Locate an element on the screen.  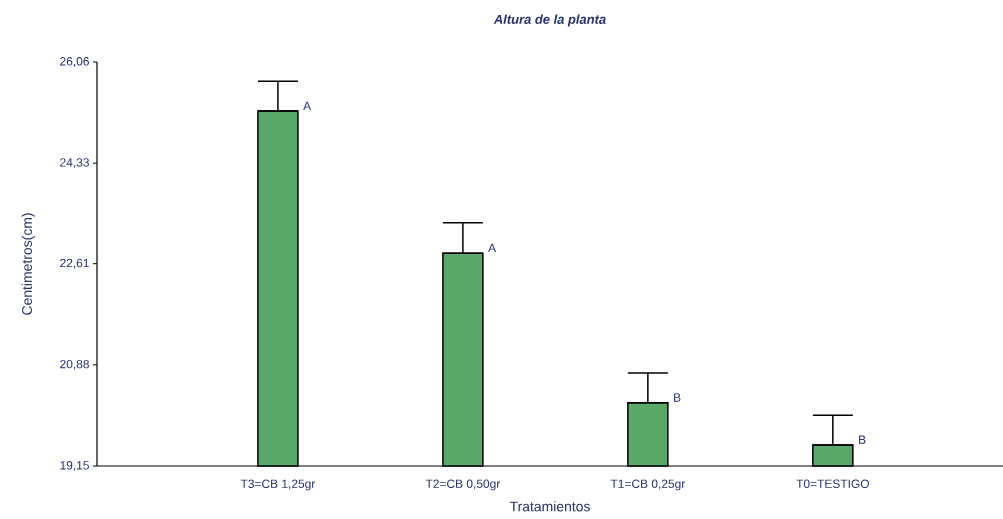
x-tick-label: T1=CB 0,25gr is located at coordinates (648, 485).